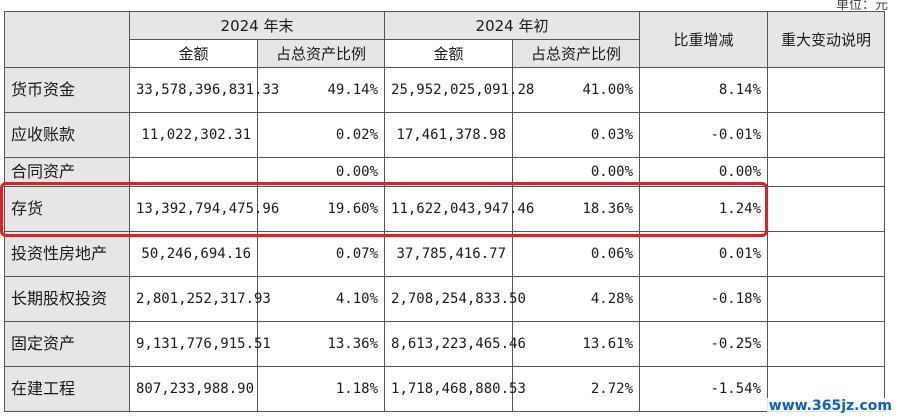 This screenshot has width=900, height=418. What do you see at coordinates (704, 90) in the screenshot?
I see `cell-ratio-change: 8.14%` at bounding box center [704, 90].